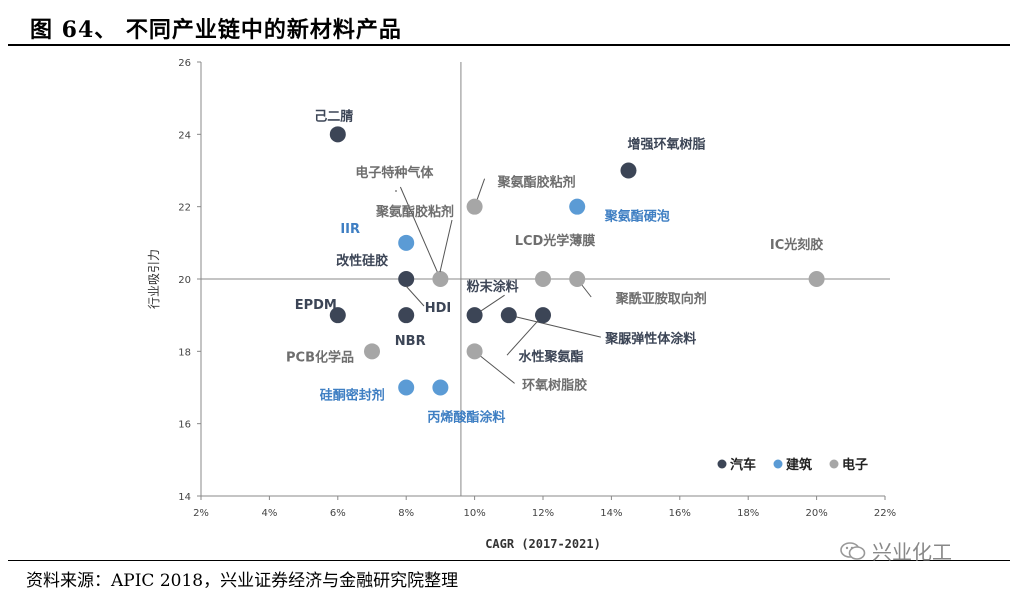  Describe the element at coordinates (269, 513) in the screenshot. I see `x-tick-label: 4%` at that location.